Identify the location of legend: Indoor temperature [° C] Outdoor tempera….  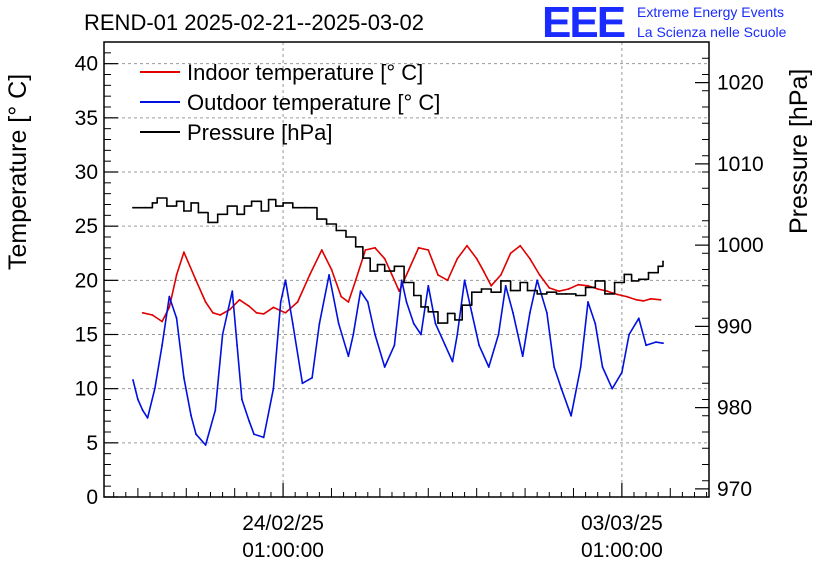
(290, 102).